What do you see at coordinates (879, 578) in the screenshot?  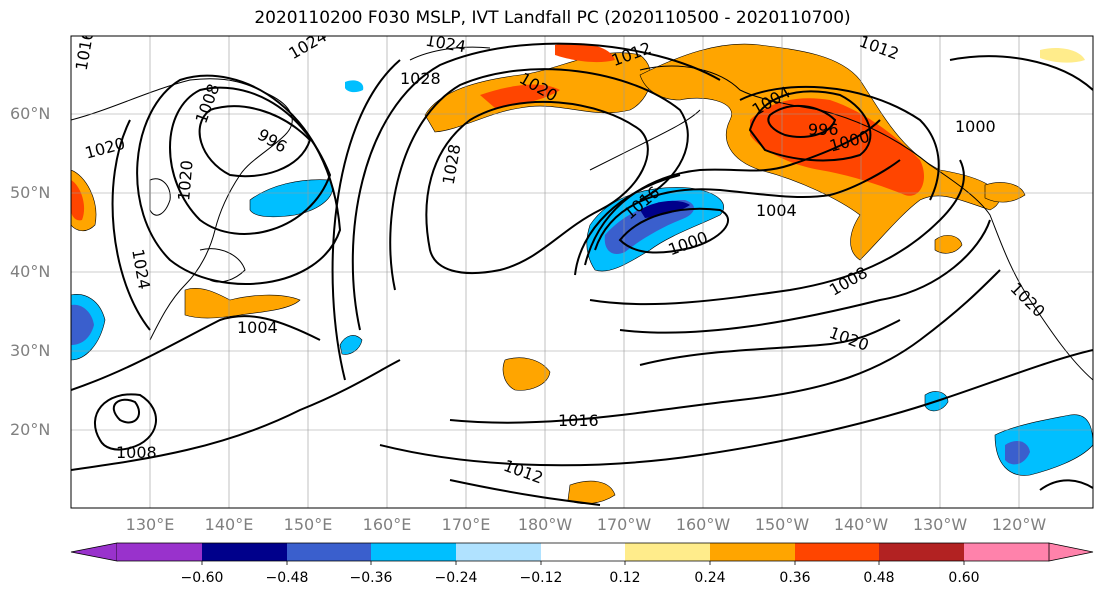 I see `colorbar-tick-label: 0.48` at bounding box center [879, 578].